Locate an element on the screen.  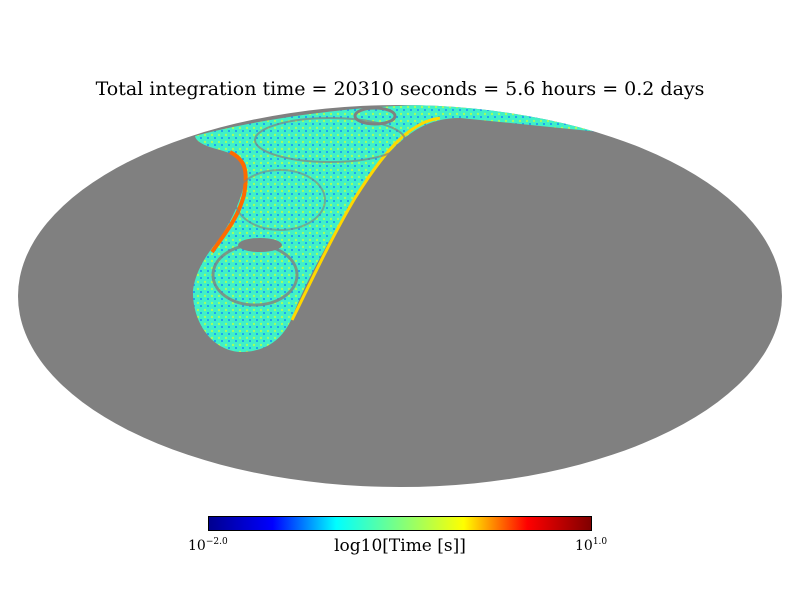
colorbar-min-label: 10−2.0 is located at coordinates (208, 545).